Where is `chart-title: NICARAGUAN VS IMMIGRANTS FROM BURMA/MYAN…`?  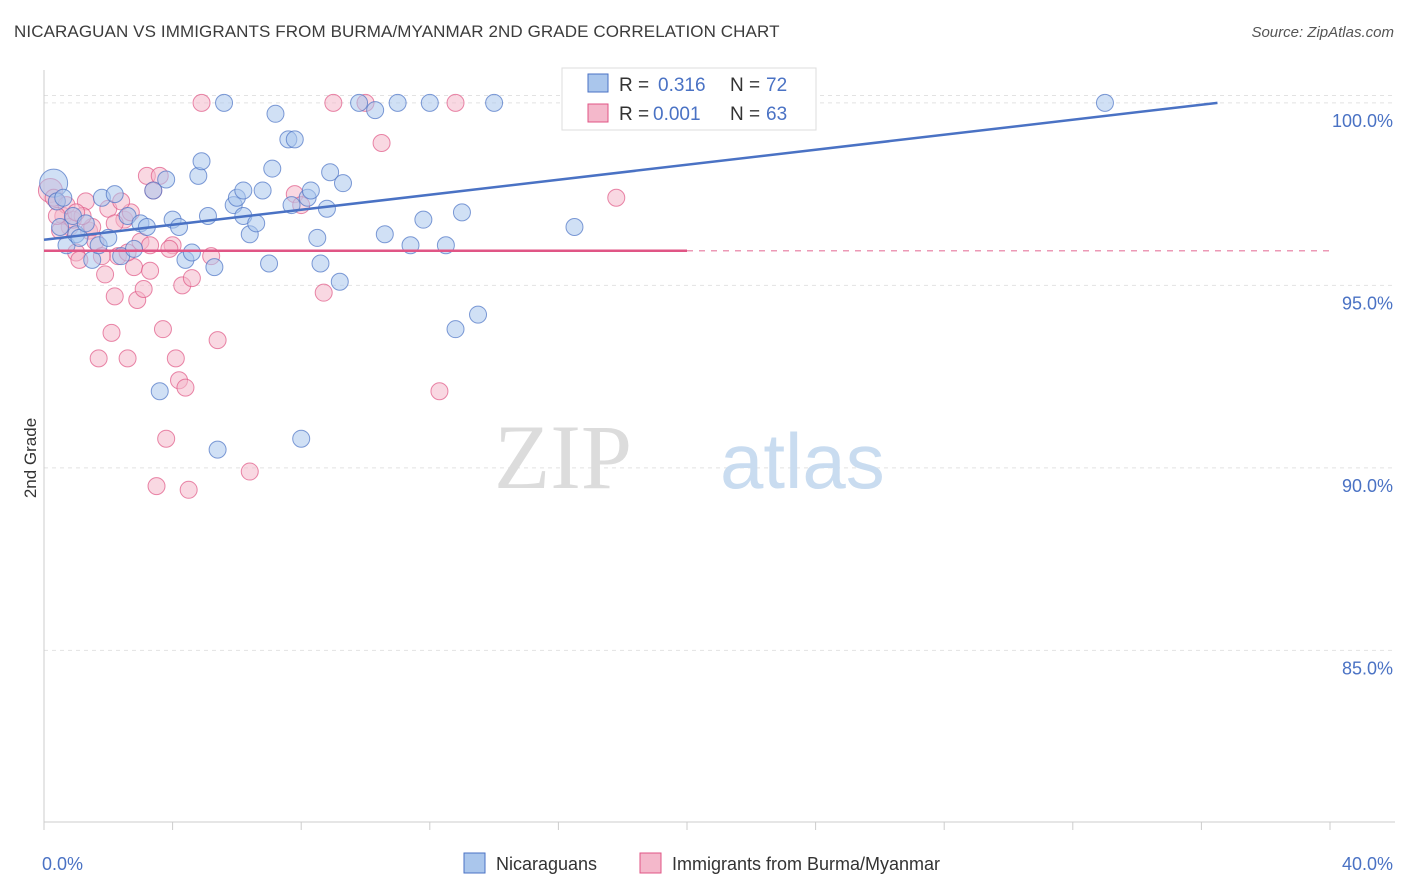
chart-title: NICARAGUAN VS IMMIGRANTS FROM BURMA/MYAN… is located at coordinates (397, 31).